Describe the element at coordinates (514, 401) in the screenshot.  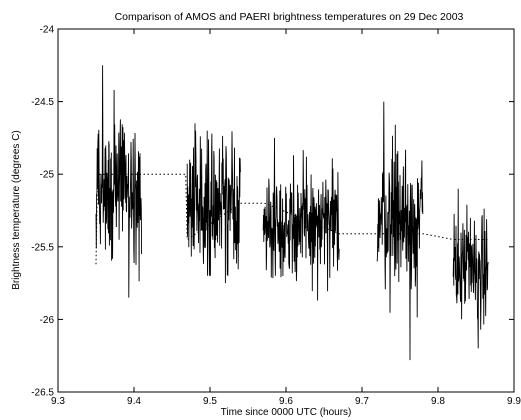
I see `x-tick-label: 9.9` at that location.